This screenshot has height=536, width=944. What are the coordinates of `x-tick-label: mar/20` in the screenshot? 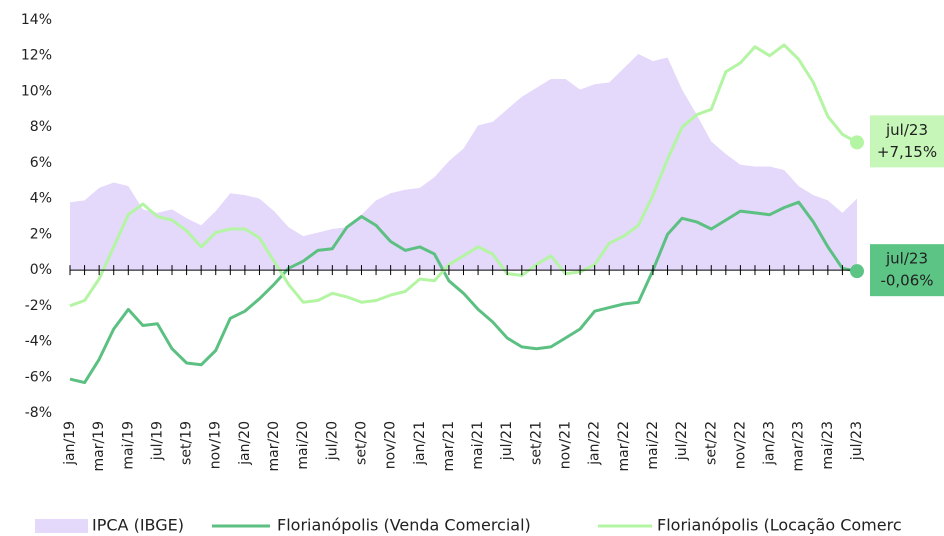 It's located at (274, 446).